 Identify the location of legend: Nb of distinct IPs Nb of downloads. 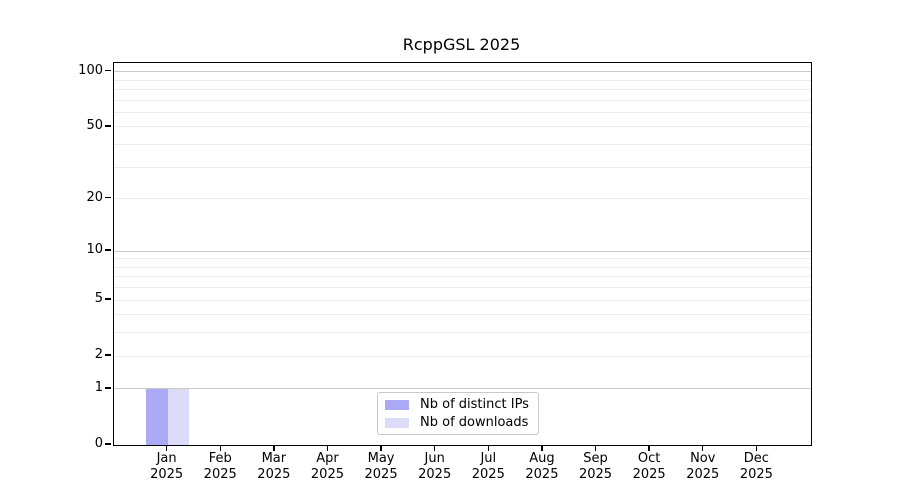
(458, 413).